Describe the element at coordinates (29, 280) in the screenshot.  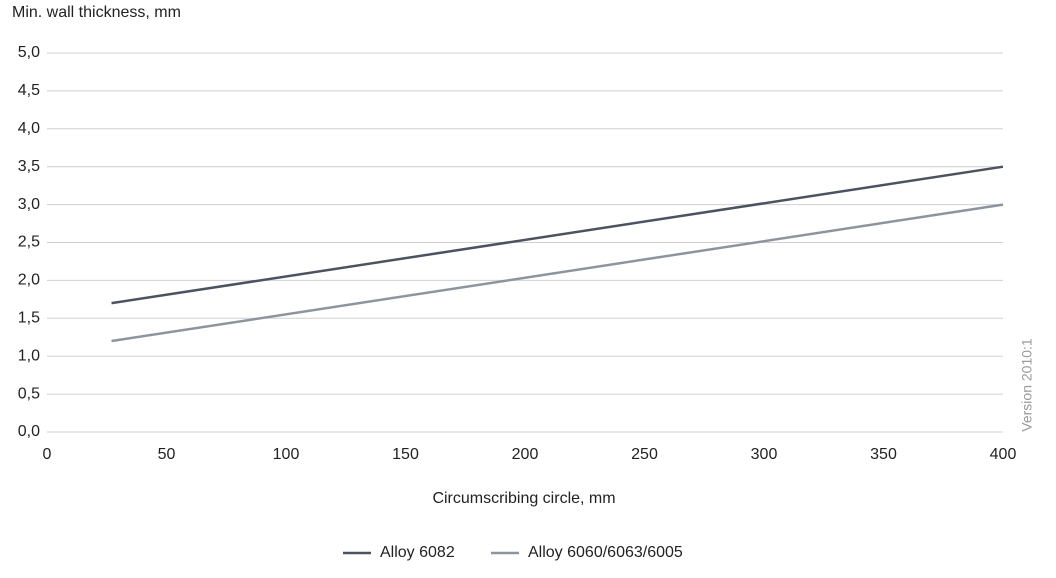
I see `y-tick-label: 2,0` at that location.